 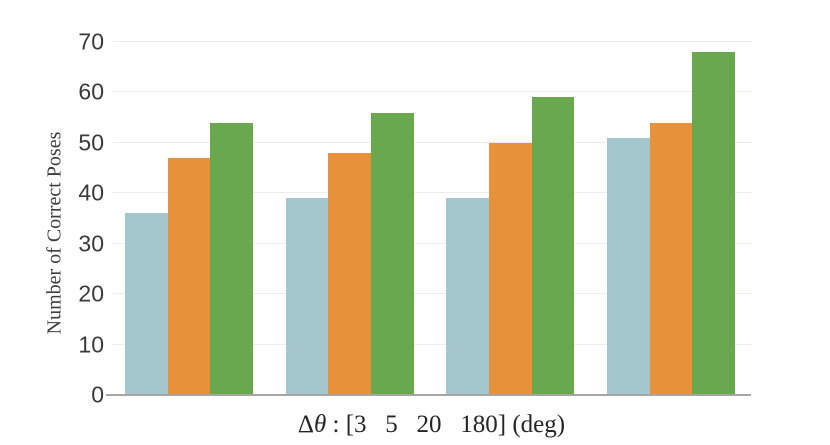 I want to click on y-tick-label-10: 10, so click(x=91, y=344).